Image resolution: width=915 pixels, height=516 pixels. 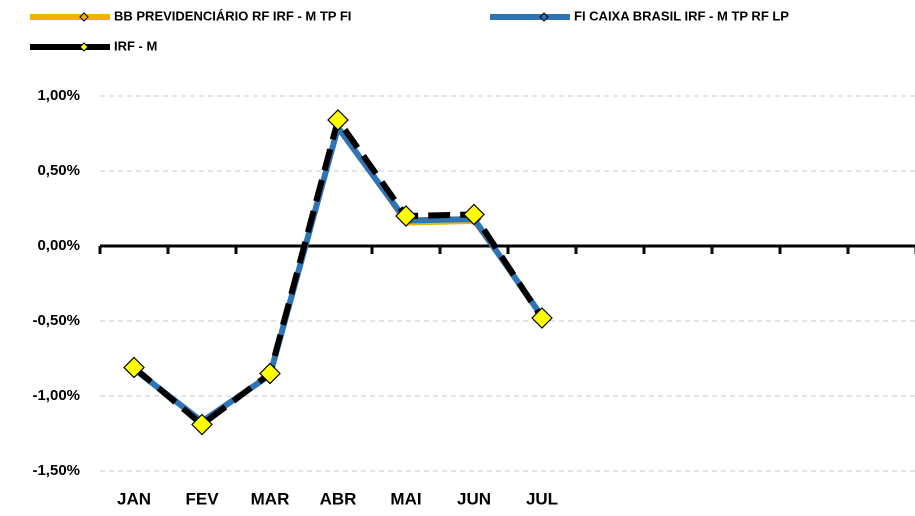 What do you see at coordinates (56, 395) in the screenshot?
I see `y-tick-label: -1,00%` at bounding box center [56, 395].